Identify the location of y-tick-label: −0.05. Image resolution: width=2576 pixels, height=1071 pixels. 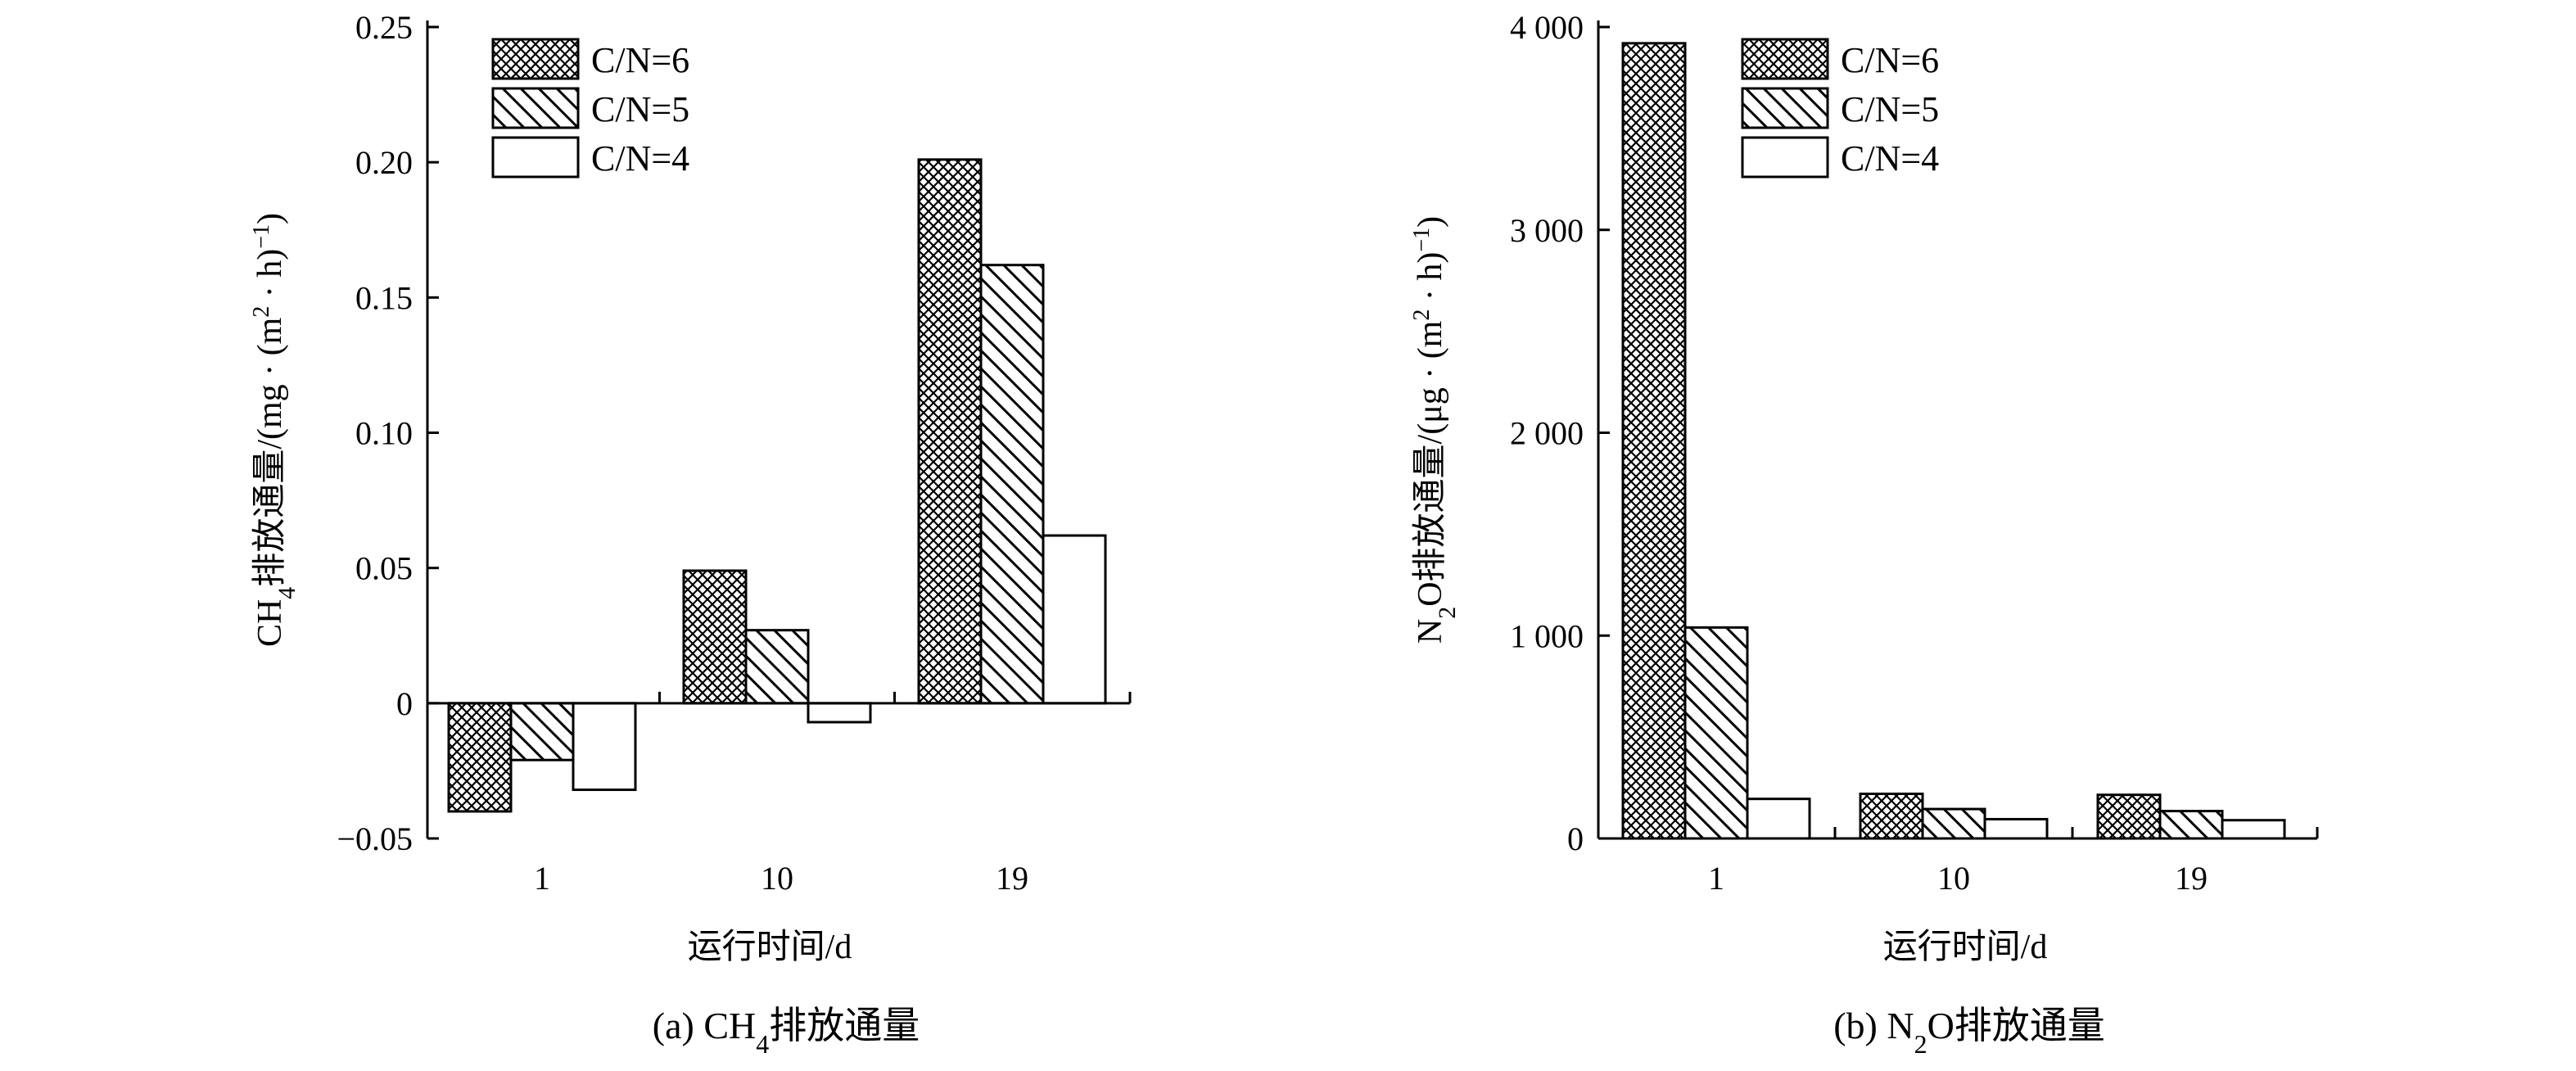
(375, 839).